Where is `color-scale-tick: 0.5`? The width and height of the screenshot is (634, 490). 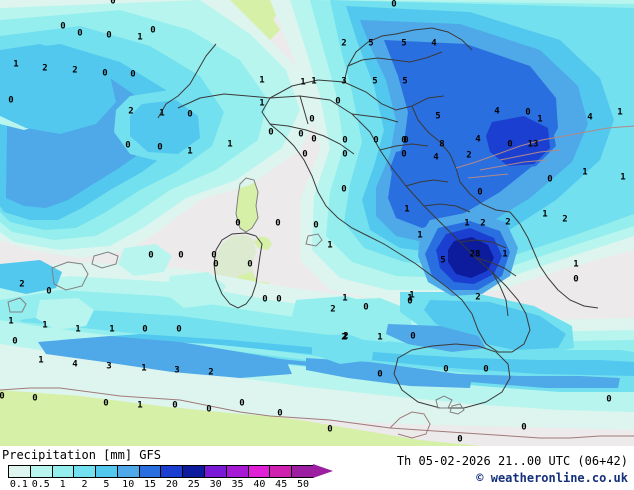 color-scale-tick: 0.5 is located at coordinates (40, 484).